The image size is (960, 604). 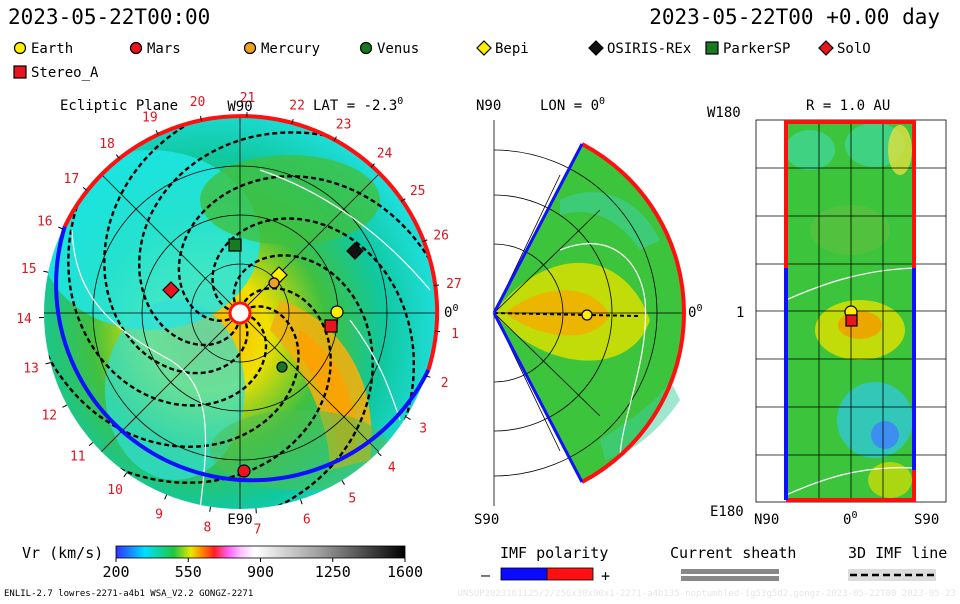 What do you see at coordinates (766, 520) in the screenshot?
I see `sphere-x-label-left: N90` at bounding box center [766, 520].